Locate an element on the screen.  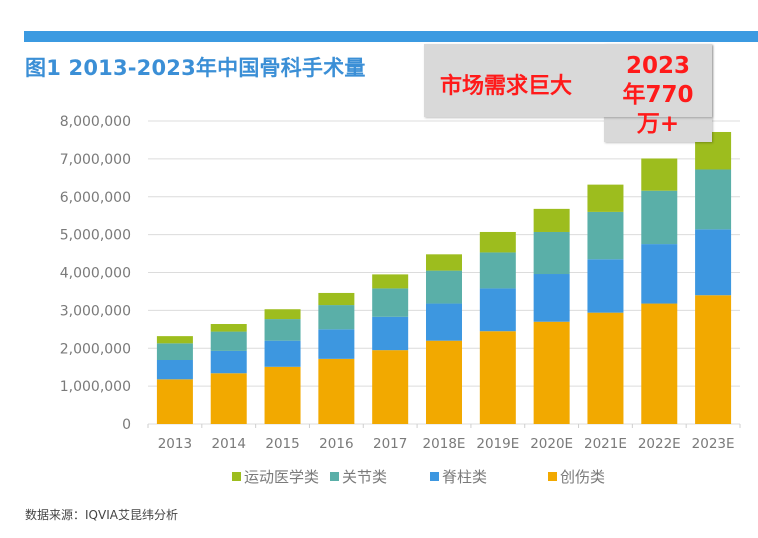
bar-segment-脊柱类-2016 is located at coordinates (336, 344).